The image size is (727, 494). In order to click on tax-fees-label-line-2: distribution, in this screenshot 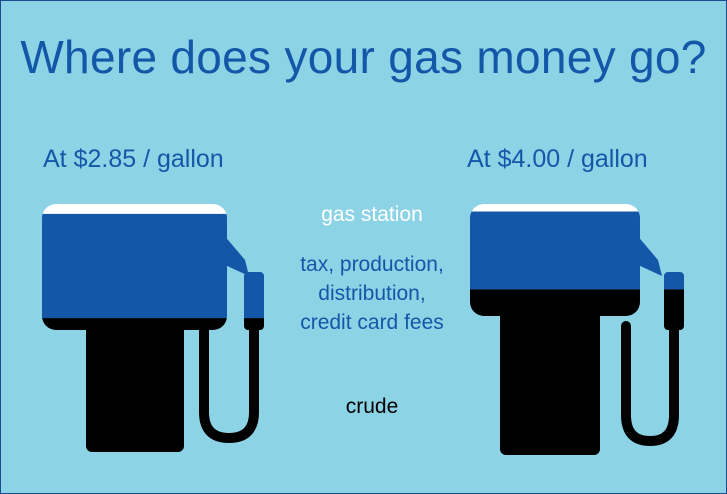, I will do `click(372, 293)`.